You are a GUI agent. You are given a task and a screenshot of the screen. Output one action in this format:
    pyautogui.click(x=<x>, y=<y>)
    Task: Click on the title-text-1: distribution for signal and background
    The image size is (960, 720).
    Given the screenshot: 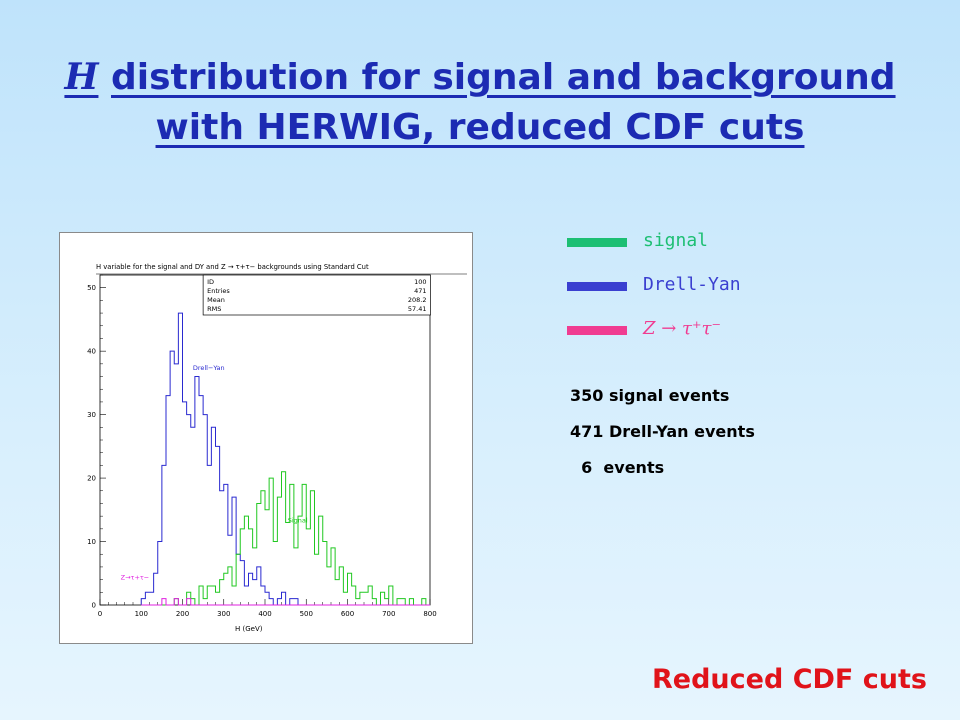 What is the action you would take?
    pyautogui.click(x=503, y=77)
    